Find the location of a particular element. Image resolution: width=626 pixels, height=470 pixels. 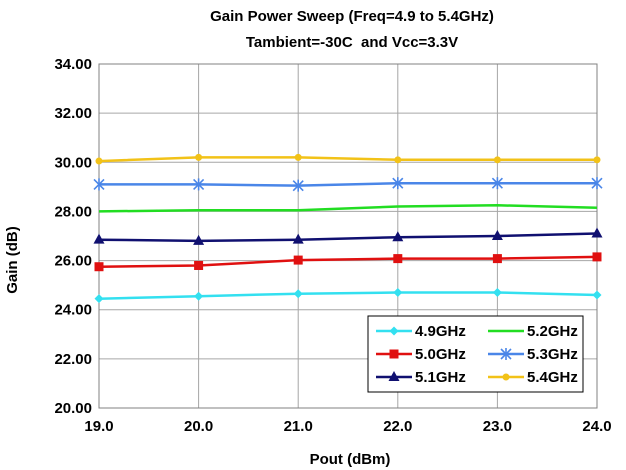

x-tick-label: 19.0 is located at coordinates (98, 426).